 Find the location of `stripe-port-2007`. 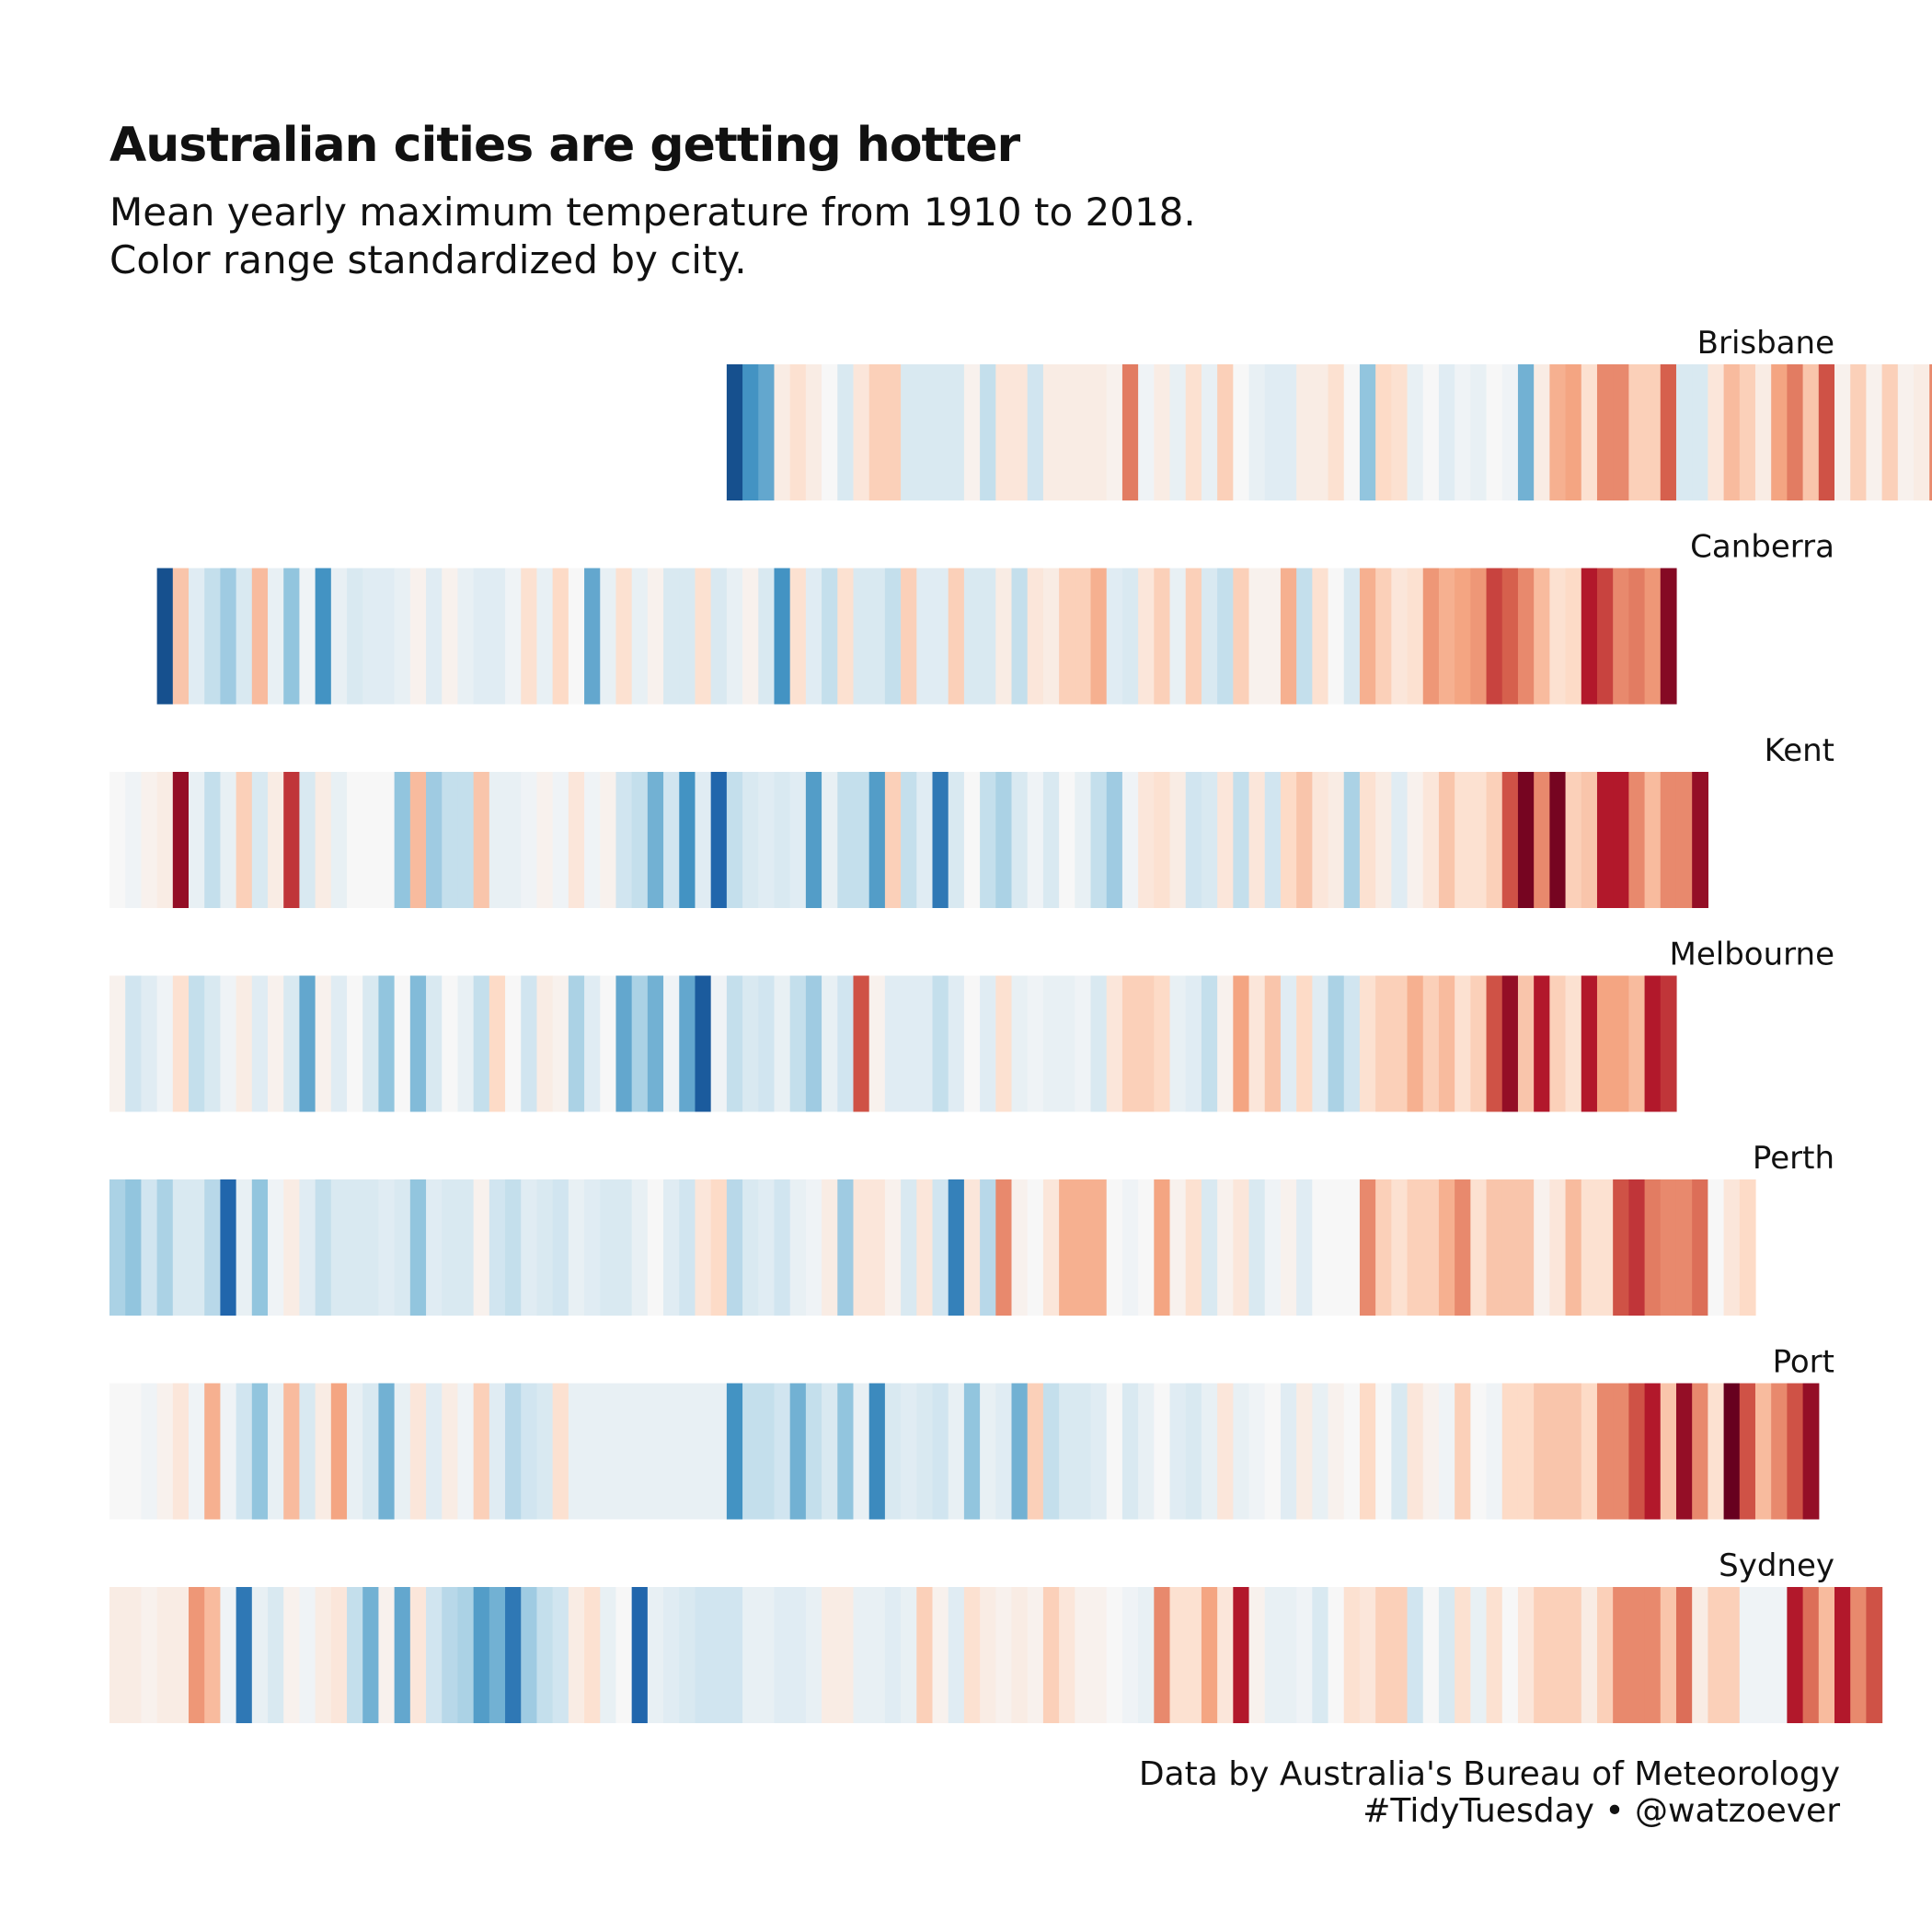

stripe-port-2007 is located at coordinates (1653, 1451).